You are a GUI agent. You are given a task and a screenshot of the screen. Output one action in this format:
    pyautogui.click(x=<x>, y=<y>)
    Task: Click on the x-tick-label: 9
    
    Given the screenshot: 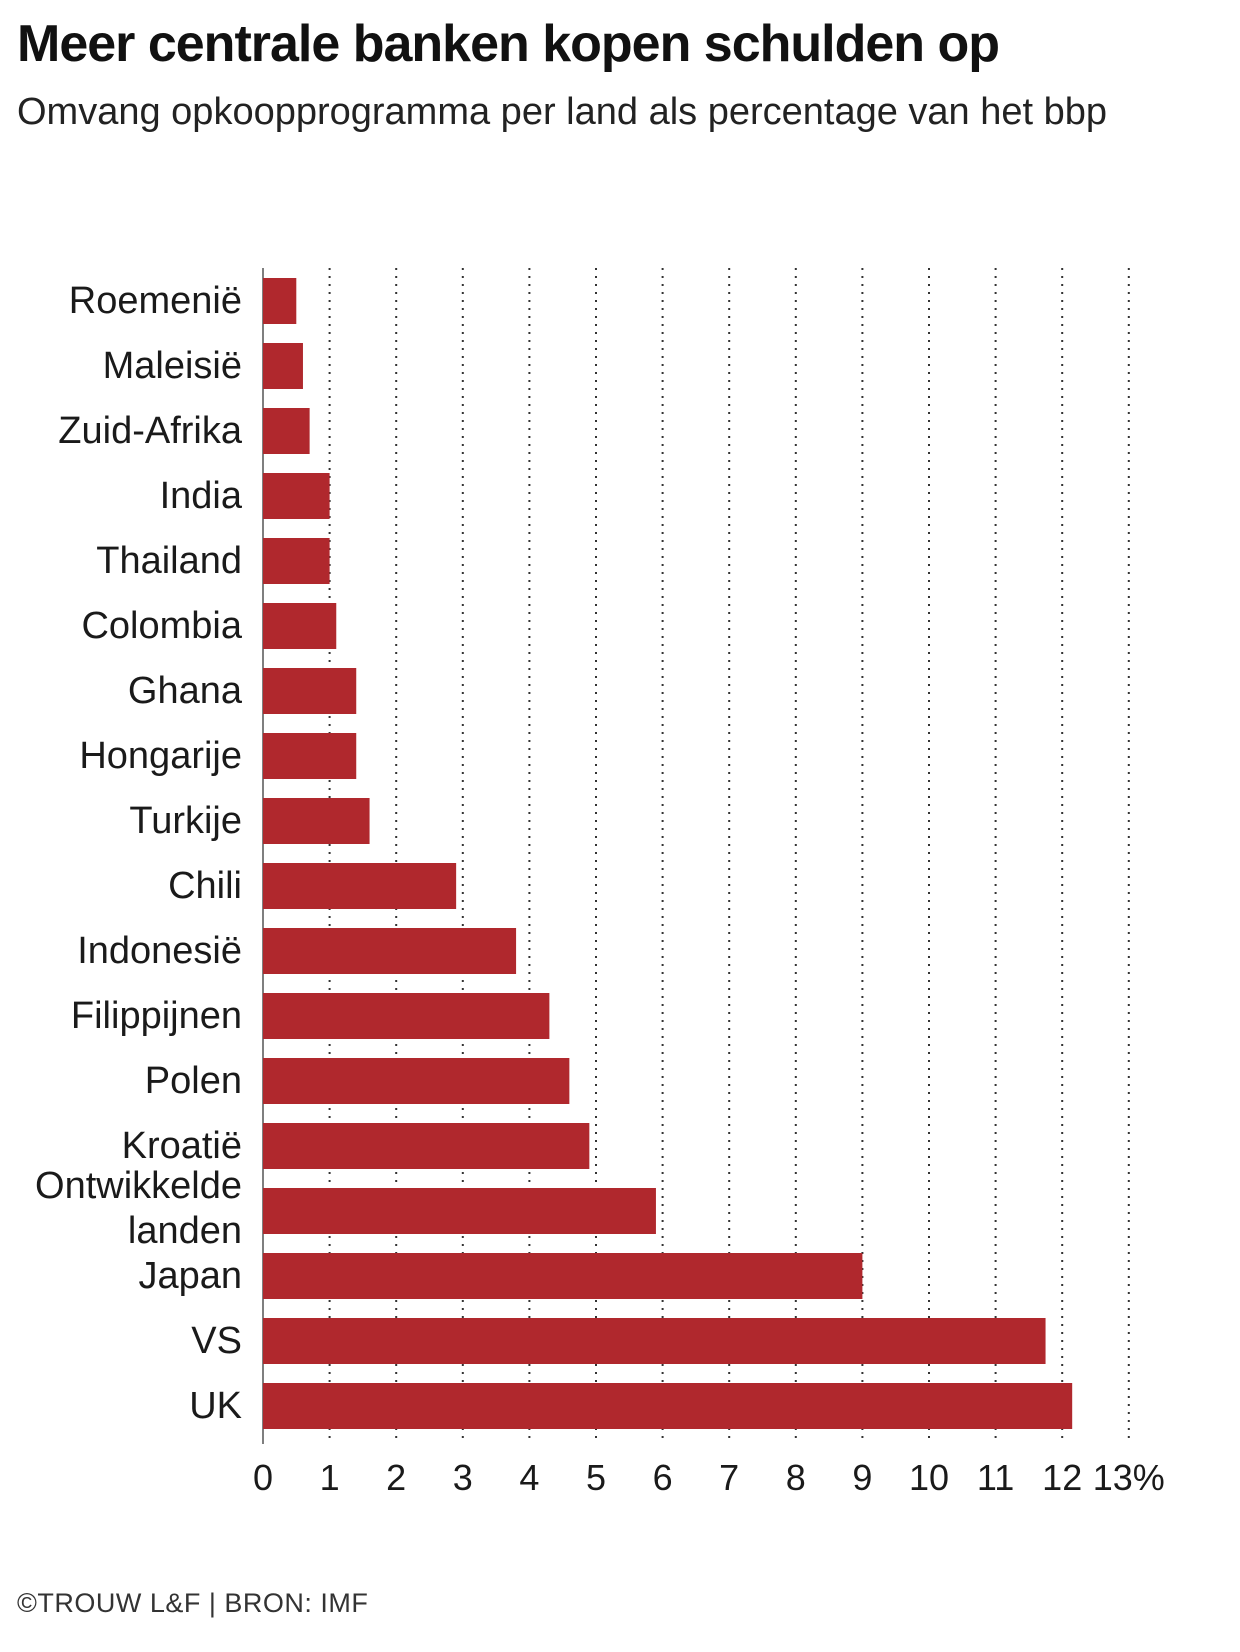 What is the action you would take?
    pyautogui.click(x=862, y=1477)
    